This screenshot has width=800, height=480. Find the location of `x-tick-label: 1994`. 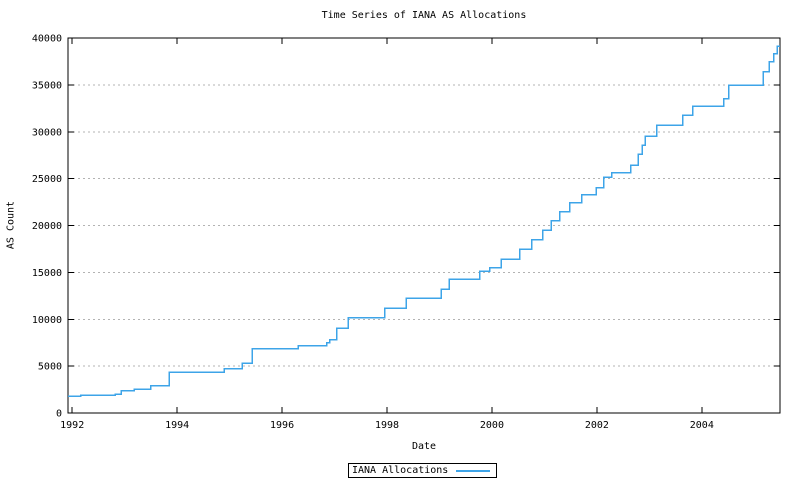

x-tick-label: 1994 is located at coordinates (177, 425).